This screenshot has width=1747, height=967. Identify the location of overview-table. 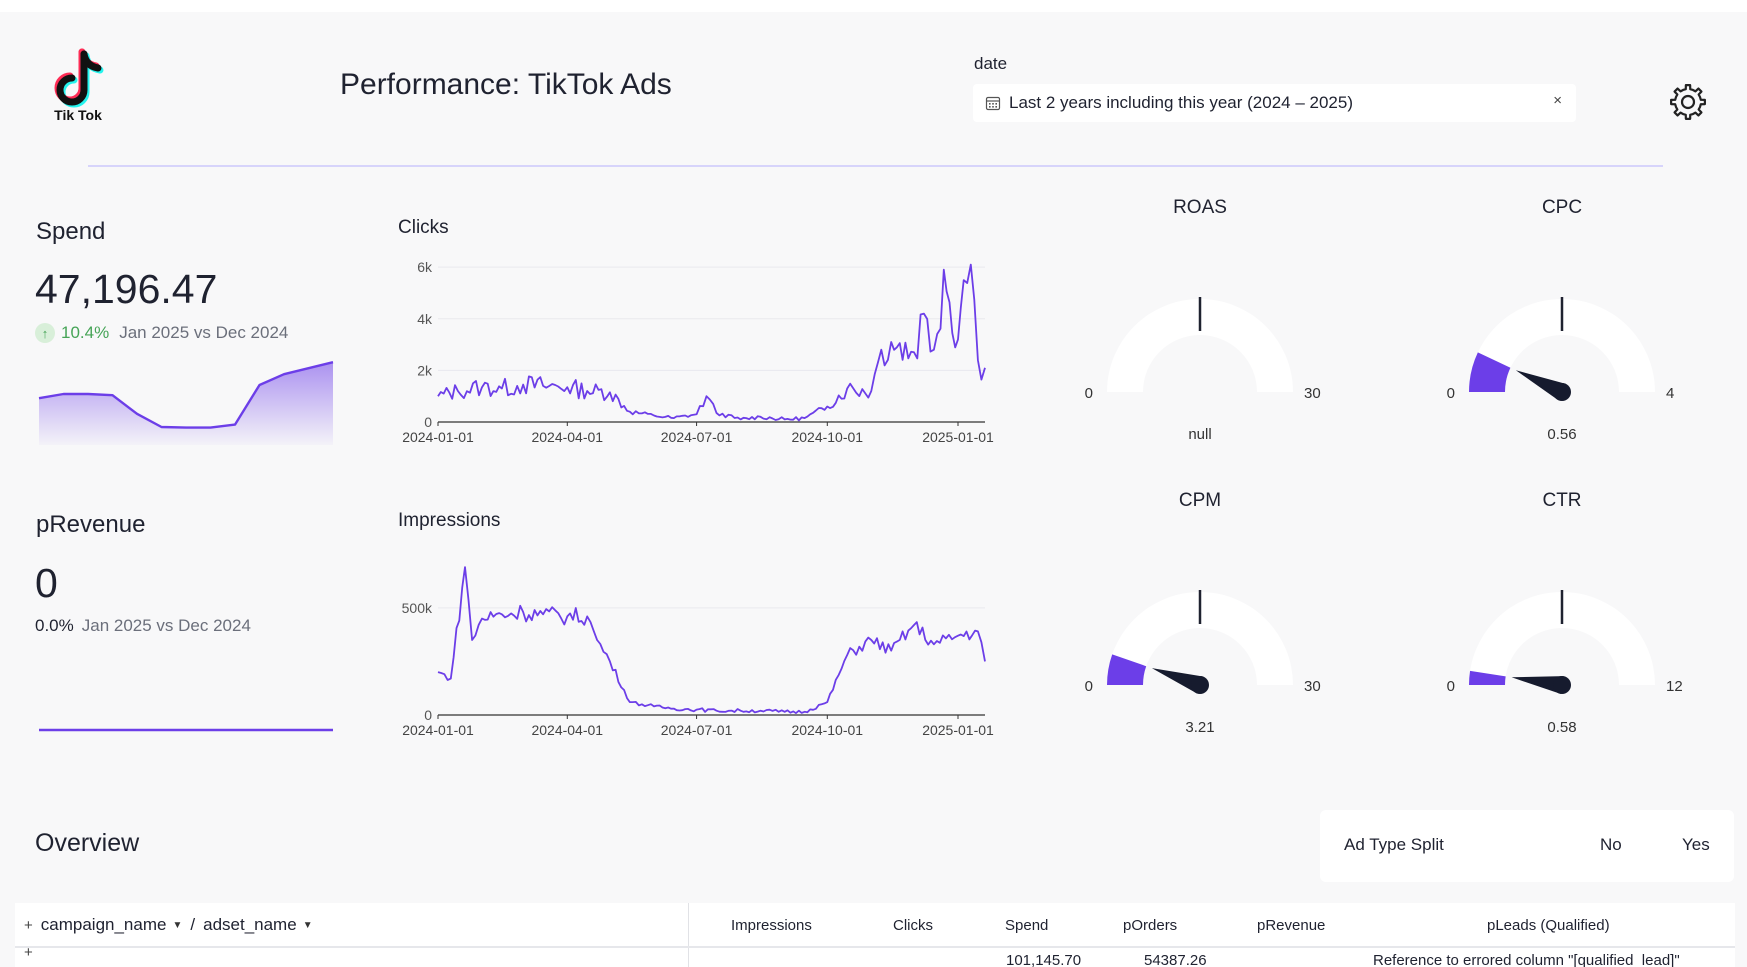
(875, 935).